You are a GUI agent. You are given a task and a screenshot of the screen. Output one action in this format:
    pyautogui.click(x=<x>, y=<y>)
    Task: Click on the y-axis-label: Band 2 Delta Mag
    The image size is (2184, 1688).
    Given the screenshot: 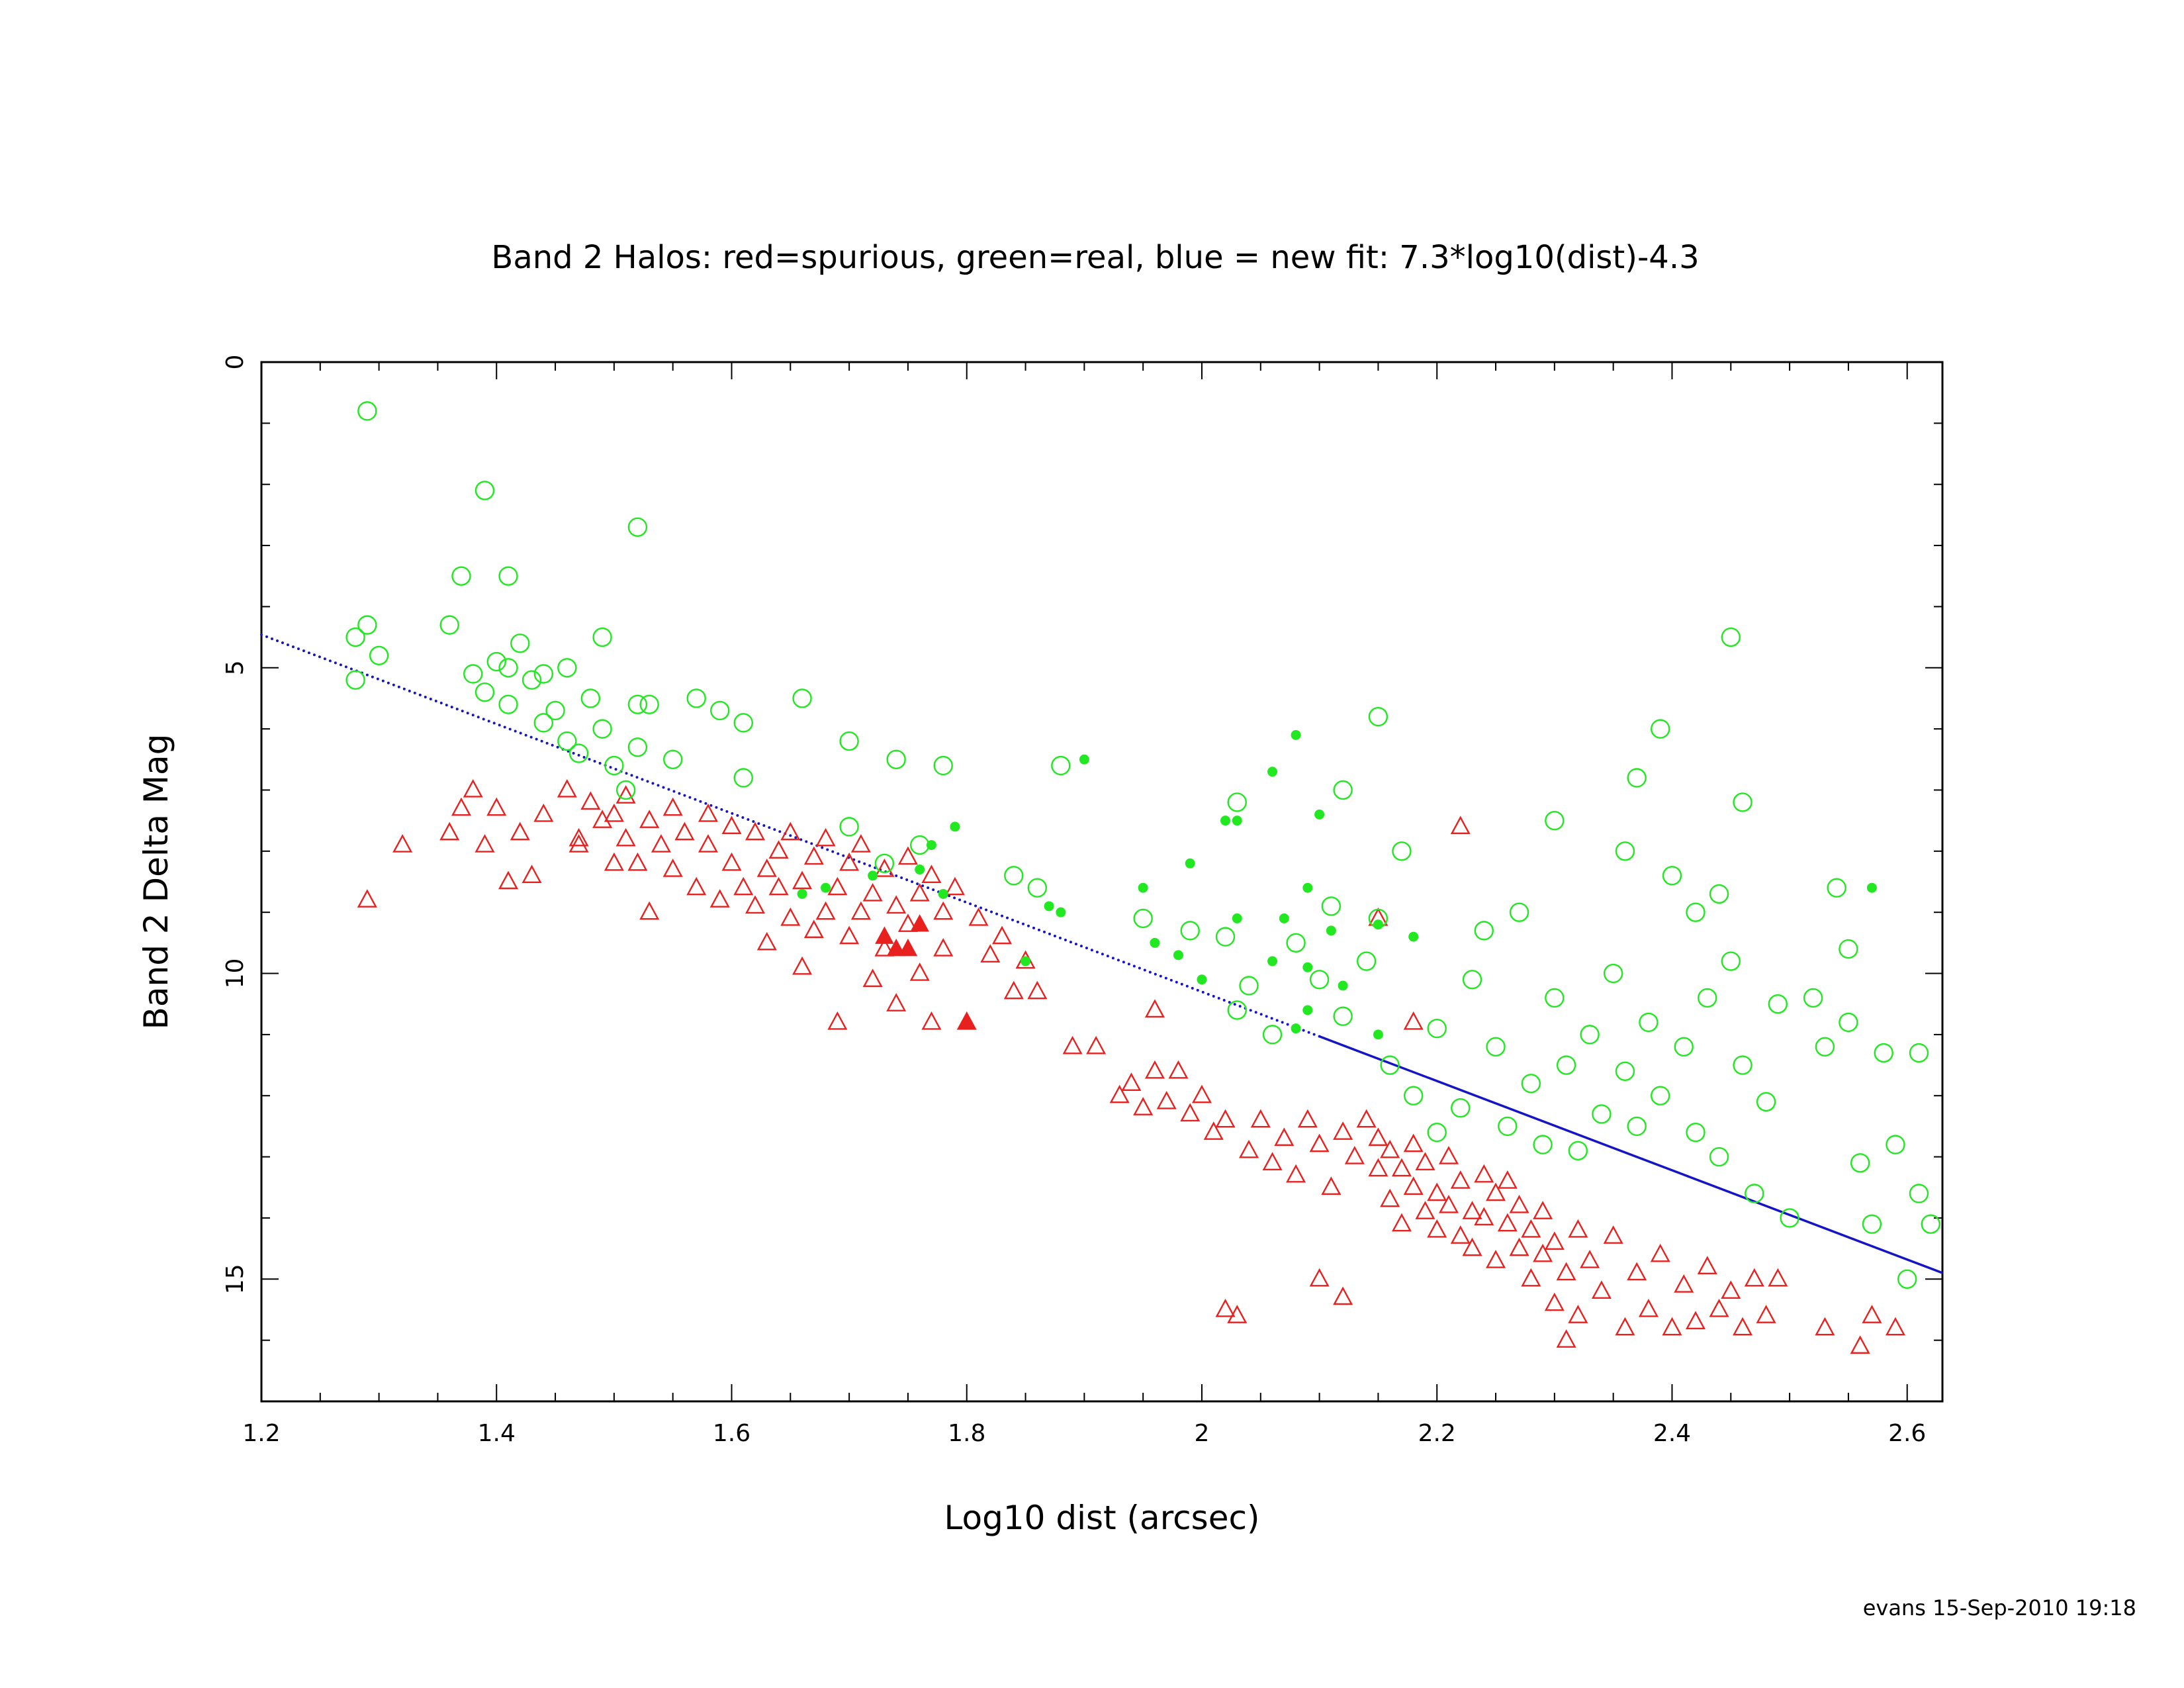 What is the action you would take?
    pyautogui.click(x=156, y=882)
    